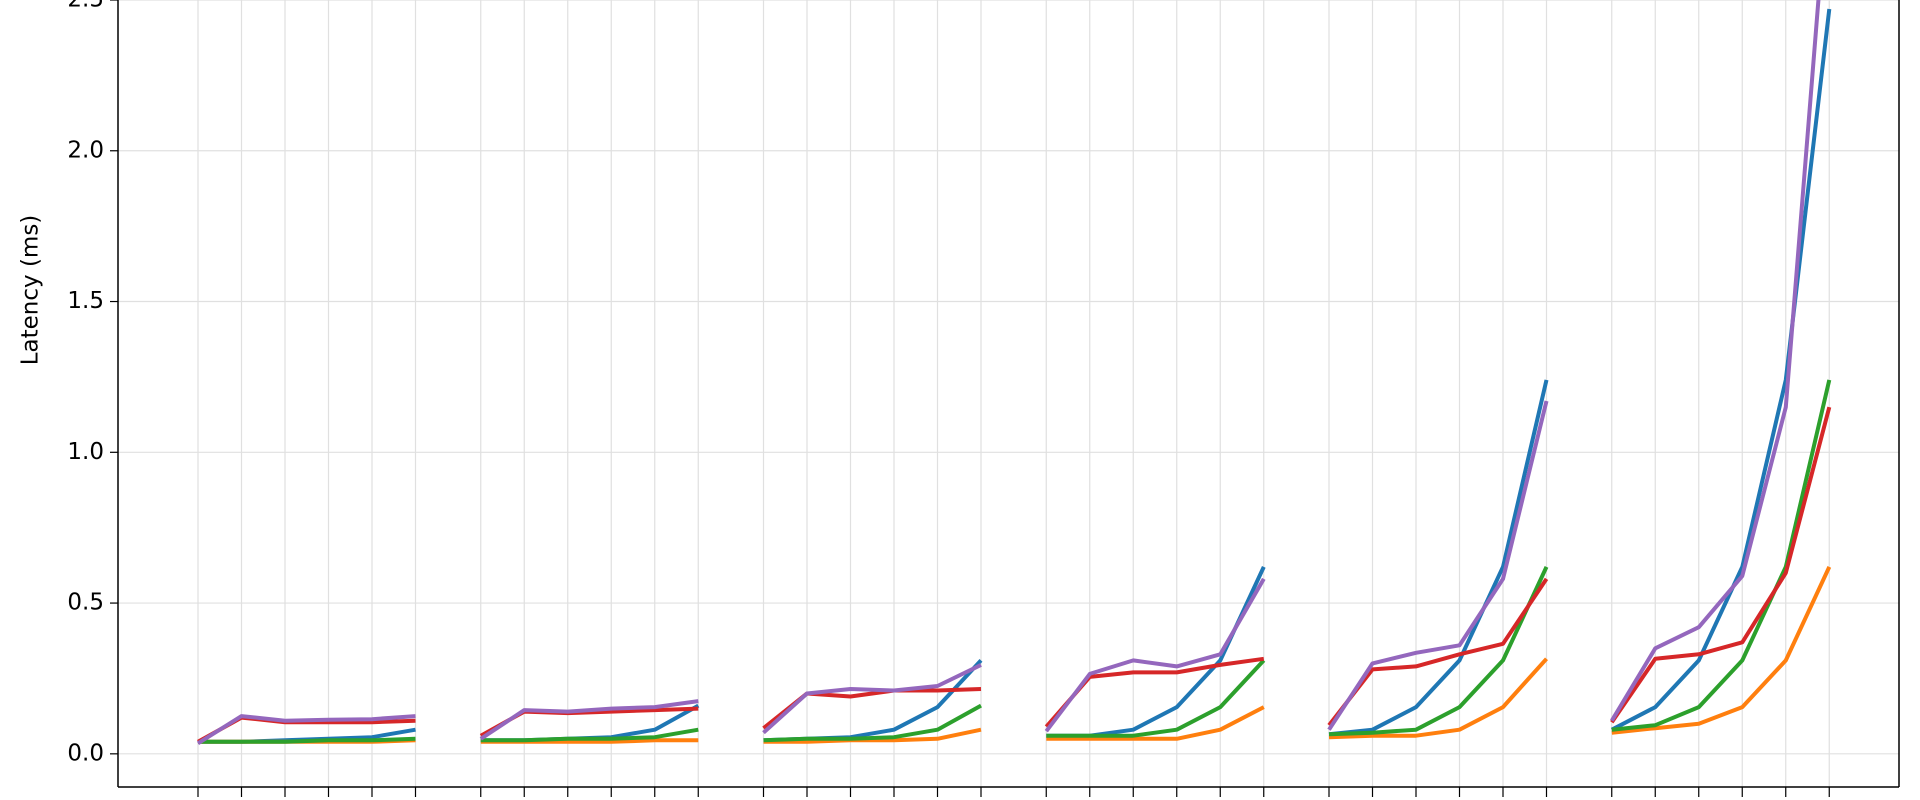 Image resolution: width=1920 pixels, height=800 pixels. I want to click on y-tick-label: 1.5, so click(85, 301).